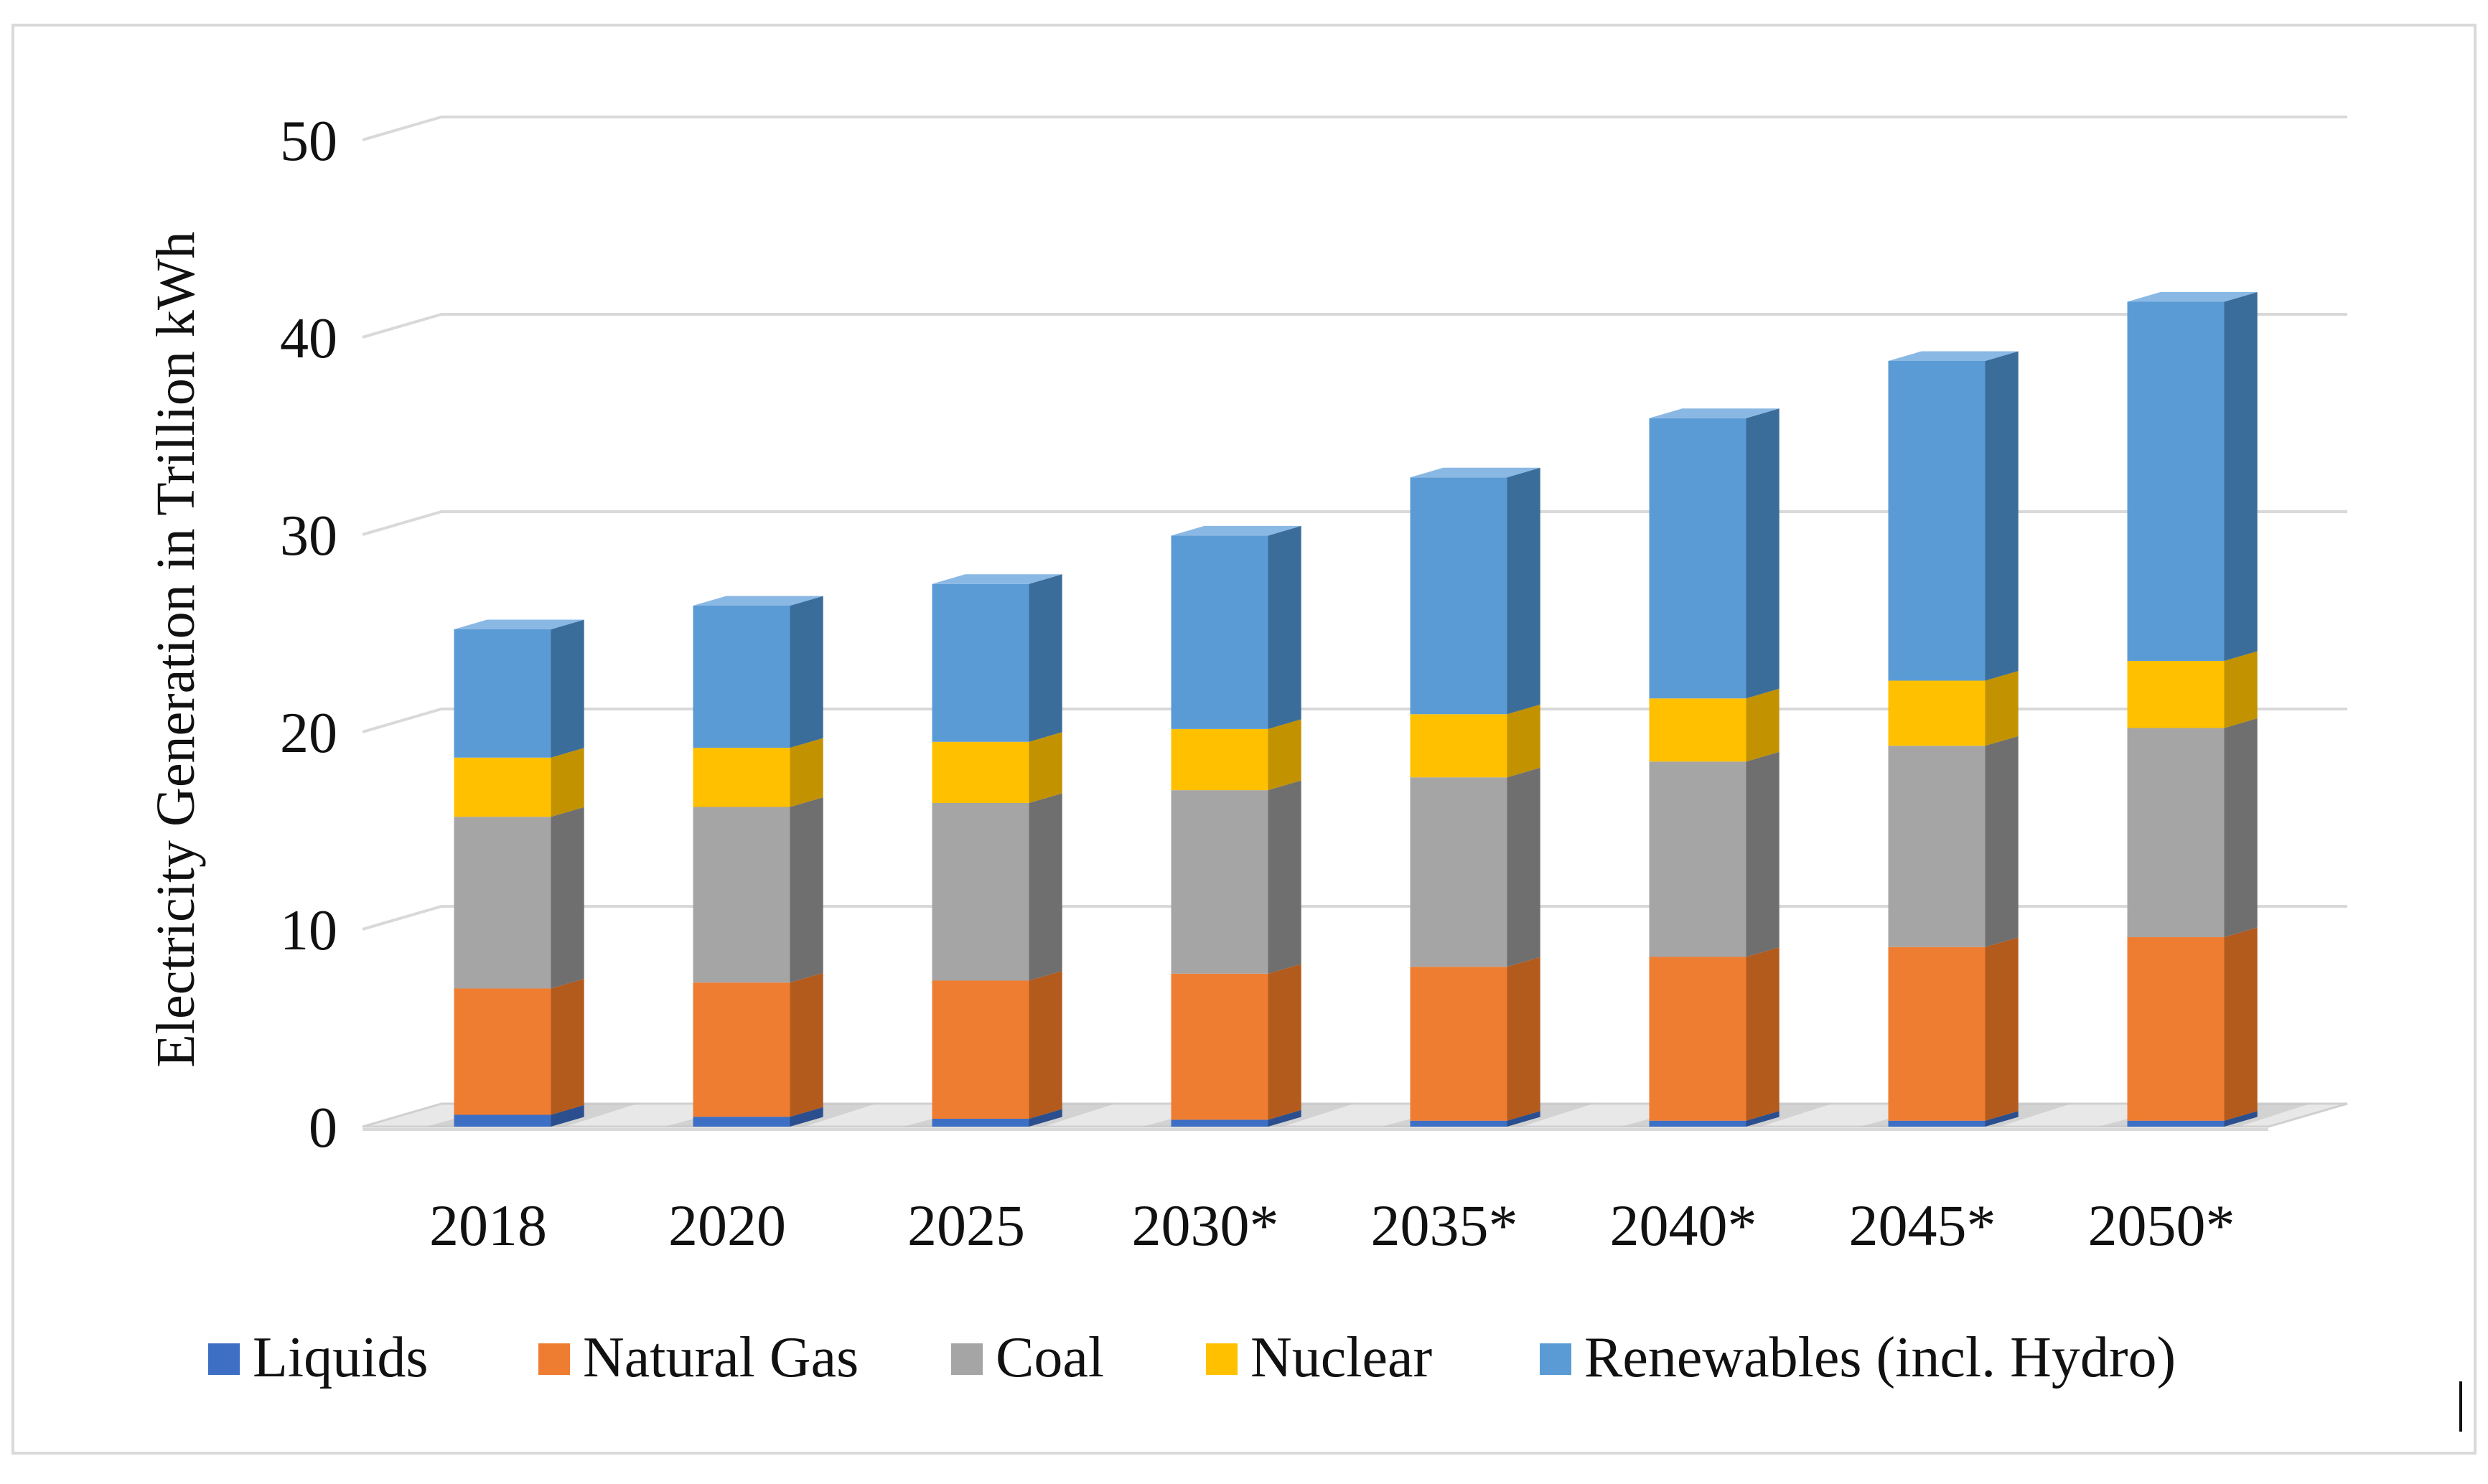  What do you see at coordinates (1697, 1123) in the screenshot?
I see `bar-liquids-2040-front` at bounding box center [1697, 1123].